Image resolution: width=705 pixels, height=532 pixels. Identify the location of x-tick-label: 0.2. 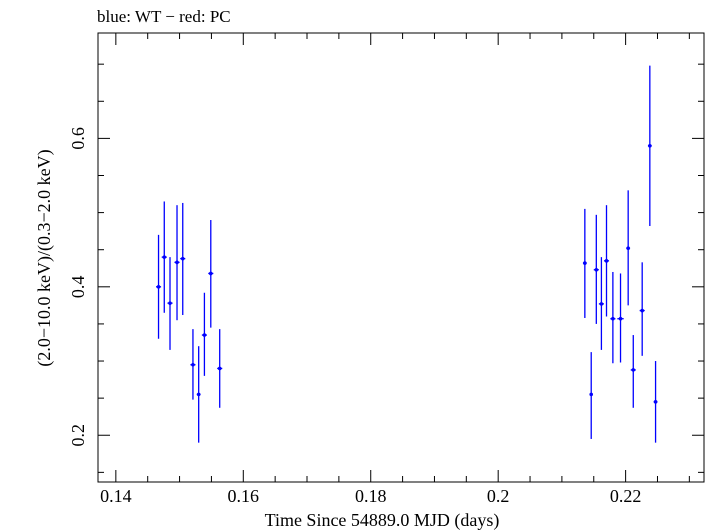
(498, 496).